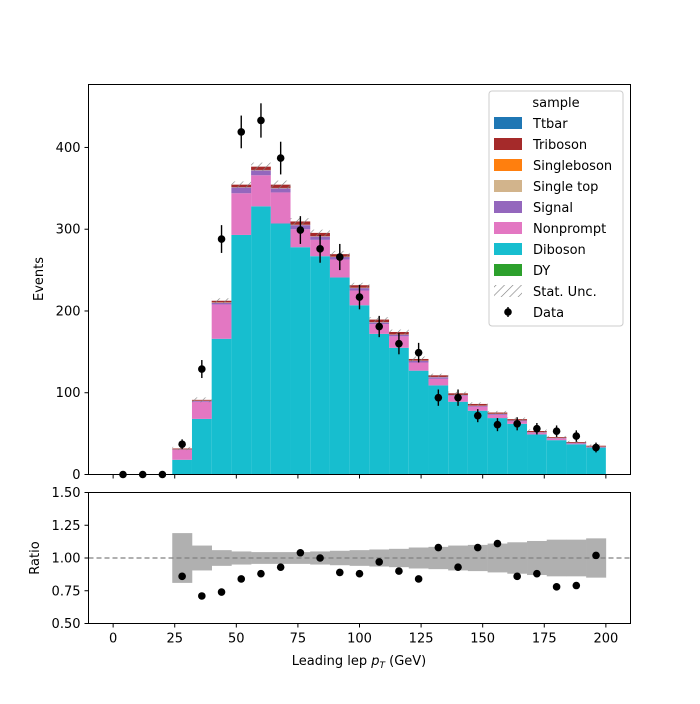 The height and width of the screenshot is (704, 700). Describe the element at coordinates (508, 165) in the screenshot. I see `legend-marker-singleboson` at that location.